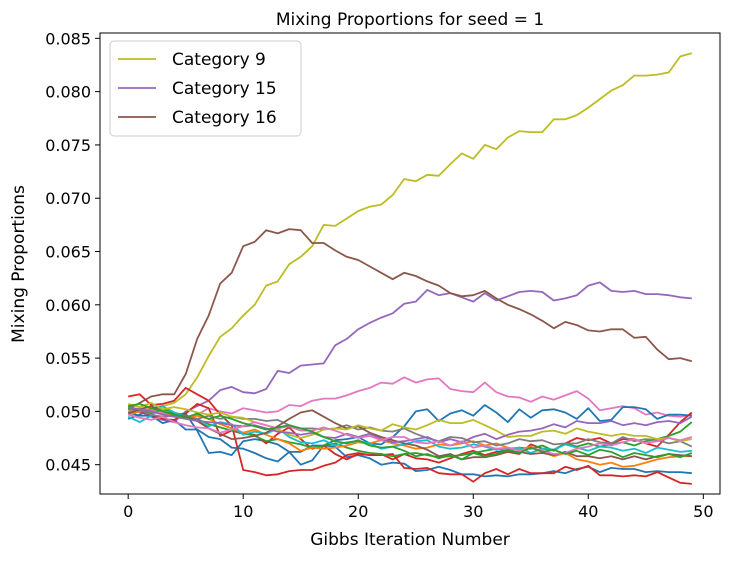  What do you see at coordinates (128, 511) in the screenshot?
I see `x-tick-label: 0` at bounding box center [128, 511].